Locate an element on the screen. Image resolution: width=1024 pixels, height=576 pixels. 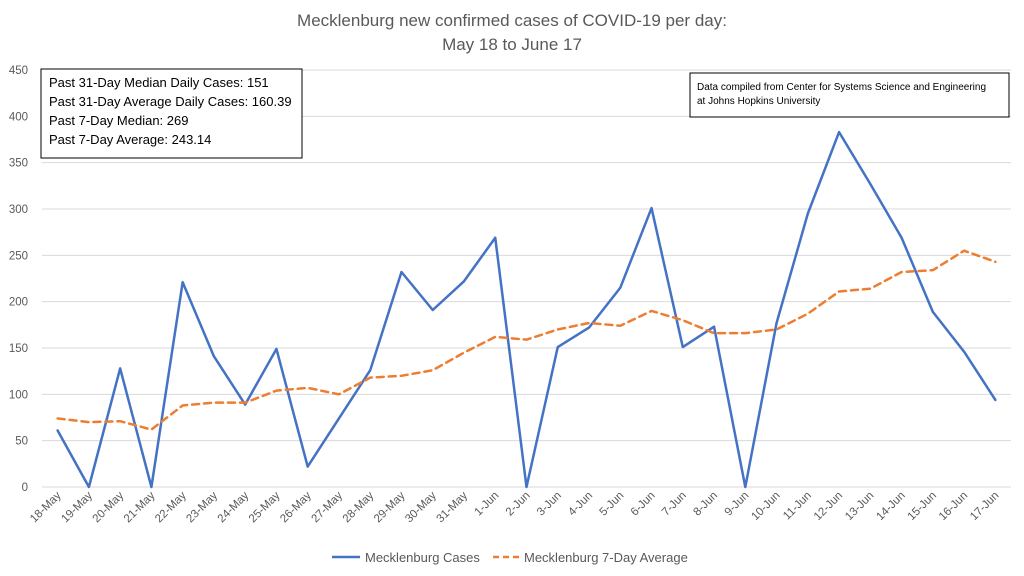
stats-line-3: Past 7-Day Median: 269 is located at coordinates (118, 120).